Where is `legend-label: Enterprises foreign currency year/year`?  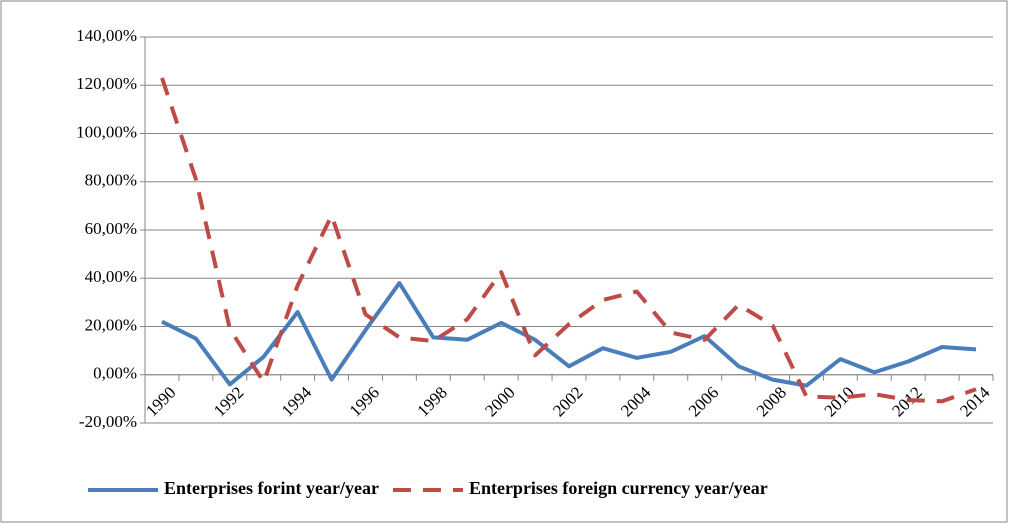 legend-label: Enterprises foreign currency year/year is located at coordinates (618, 488).